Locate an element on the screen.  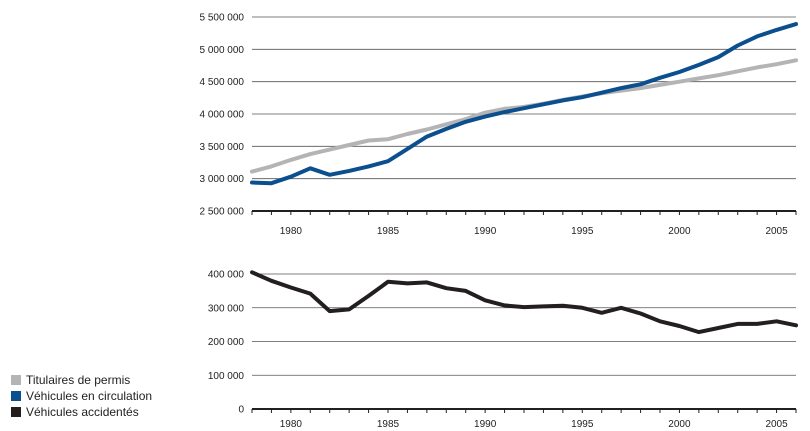
legend-label-titulaires: Titulaires de permis is located at coordinates (78, 380).